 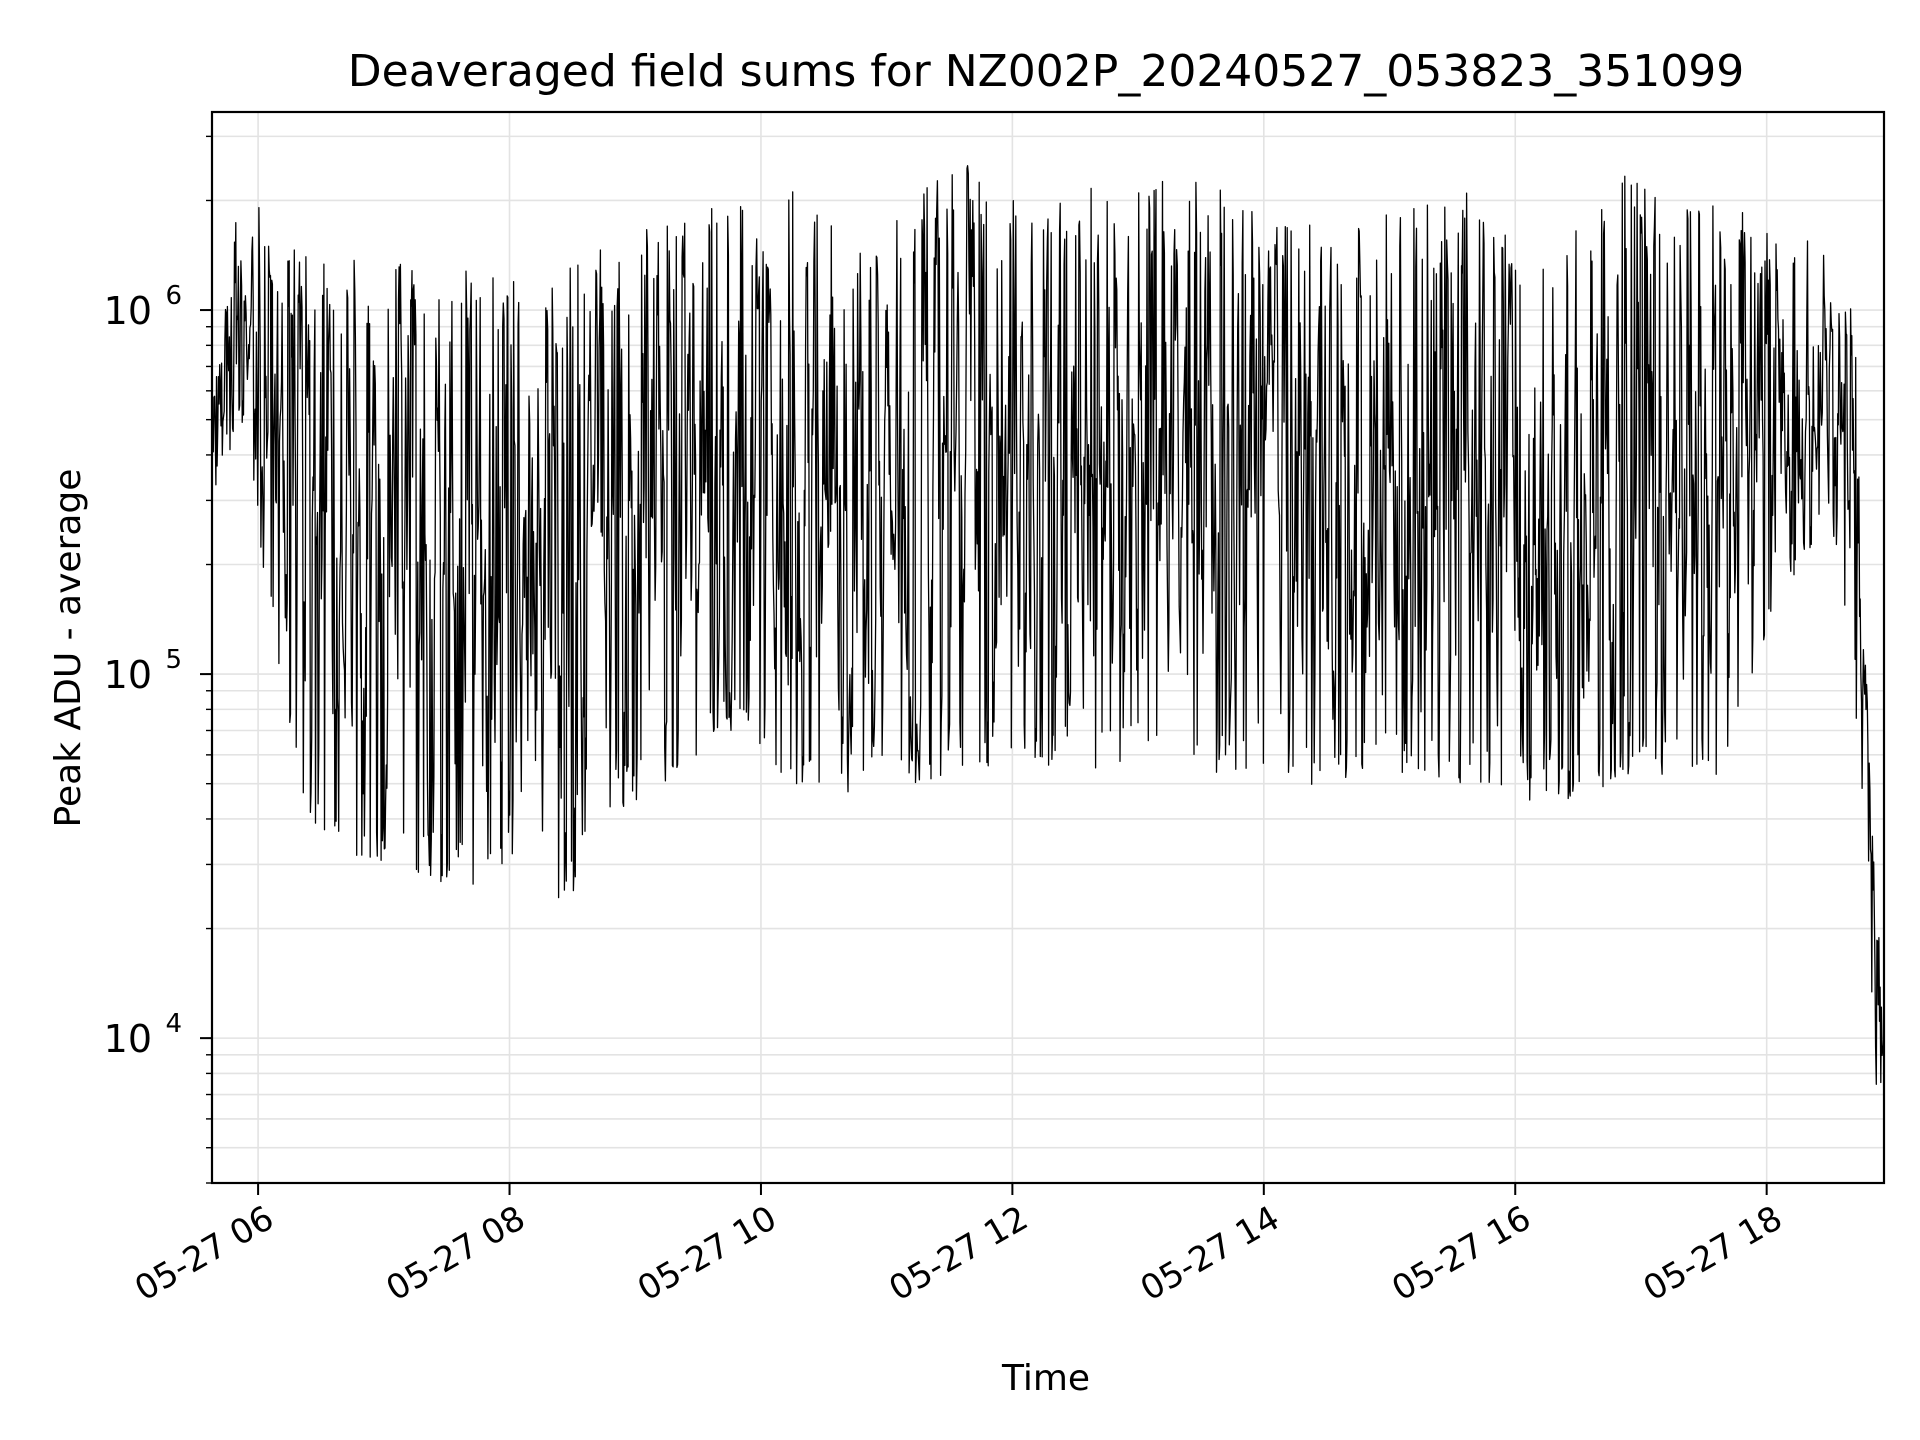 I want to click on y-tick-exponent: 5, so click(x=173, y=660).